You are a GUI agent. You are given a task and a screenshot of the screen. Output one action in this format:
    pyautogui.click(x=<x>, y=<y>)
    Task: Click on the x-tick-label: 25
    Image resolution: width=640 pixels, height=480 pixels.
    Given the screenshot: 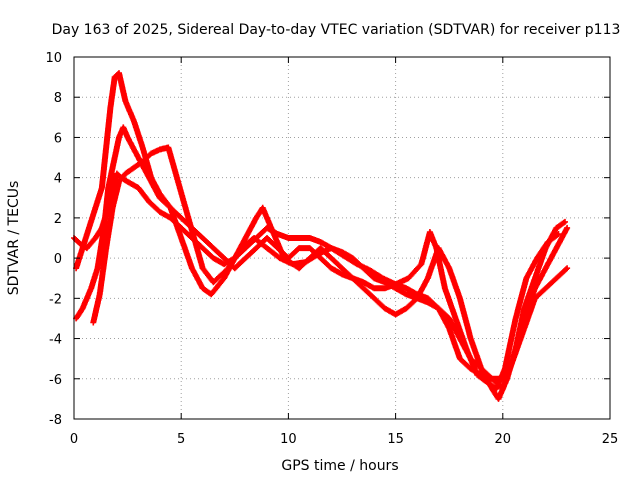 What is the action you would take?
    pyautogui.click(x=610, y=439)
    